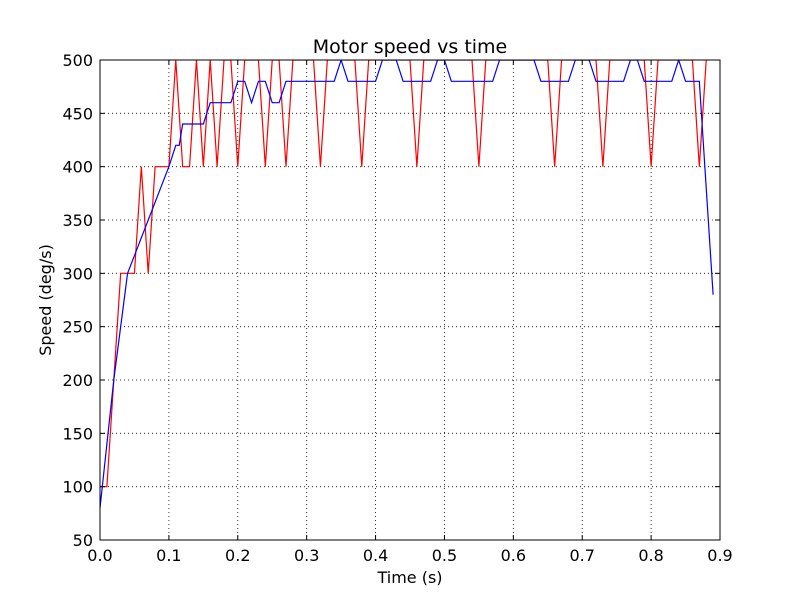 This screenshot has width=800, height=600. I want to click on y-tick-label: 200, so click(77, 380).